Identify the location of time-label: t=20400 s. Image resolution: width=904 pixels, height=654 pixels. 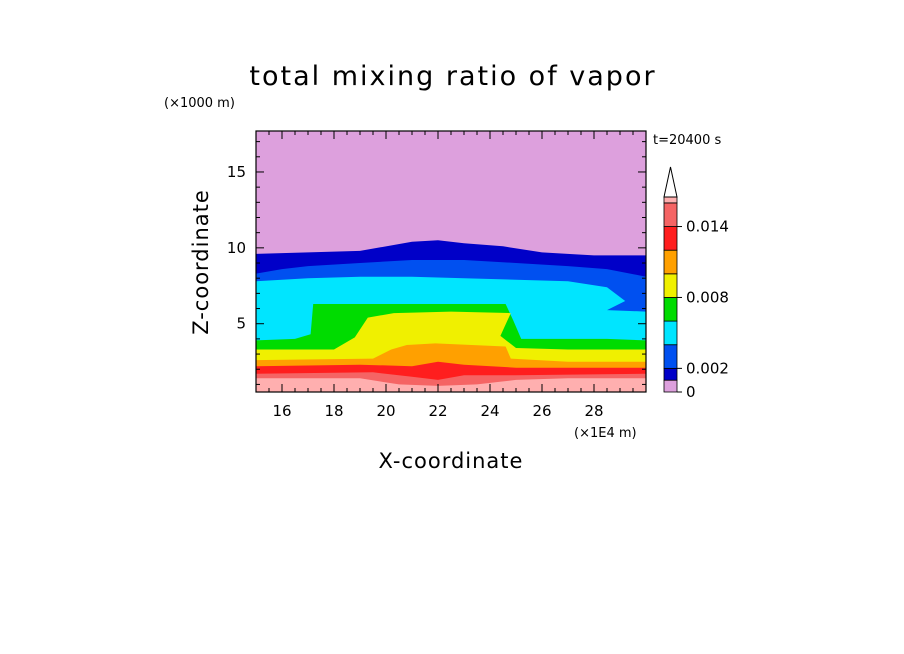
(687, 140).